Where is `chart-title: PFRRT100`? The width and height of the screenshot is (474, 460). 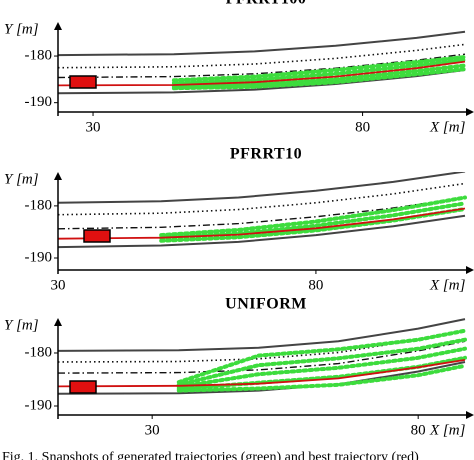 chart-title: PFRRT100 is located at coordinates (266, 4).